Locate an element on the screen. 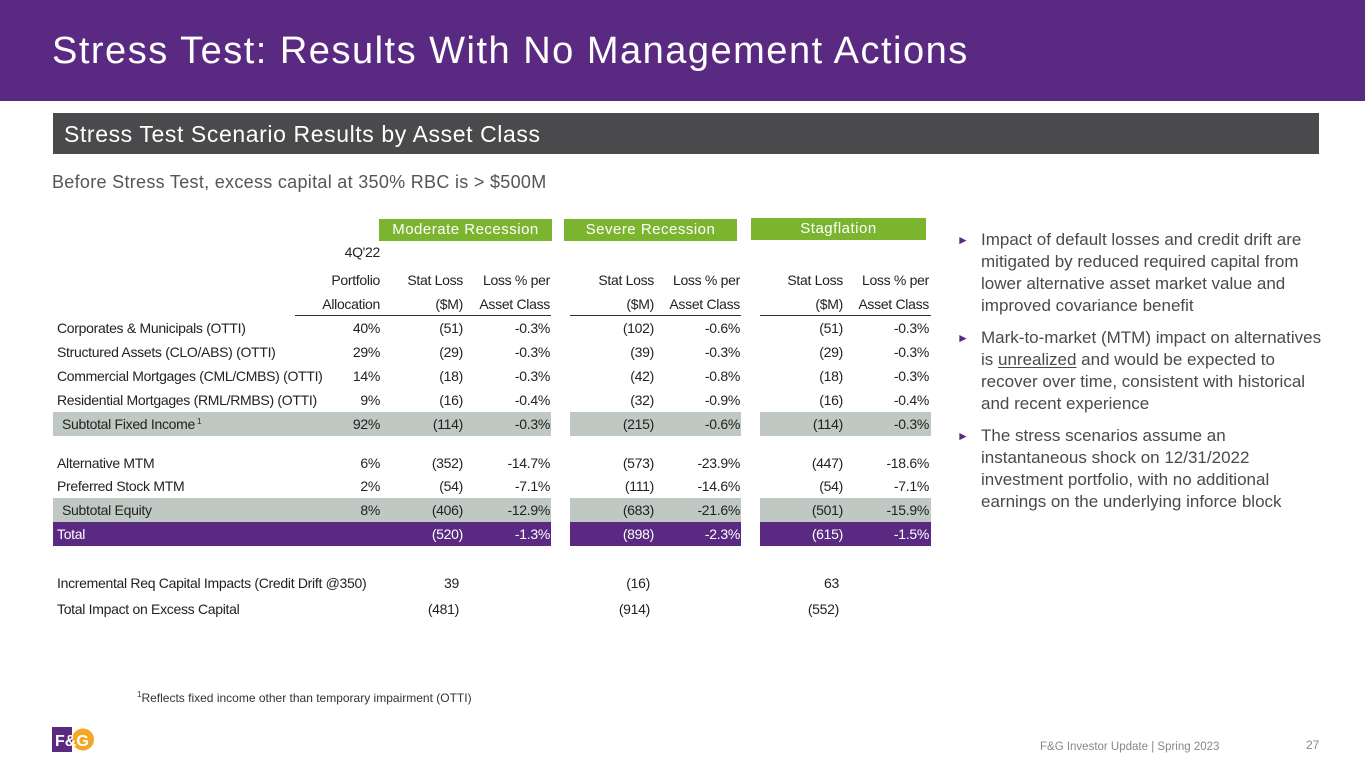 The height and width of the screenshot is (768, 1365). table-cell: 29% is located at coordinates (366, 352).